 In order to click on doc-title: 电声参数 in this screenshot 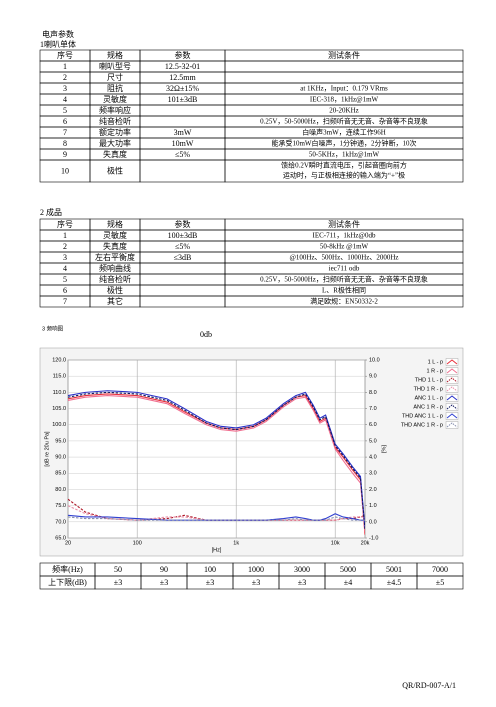, I will do `click(58, 34)`.